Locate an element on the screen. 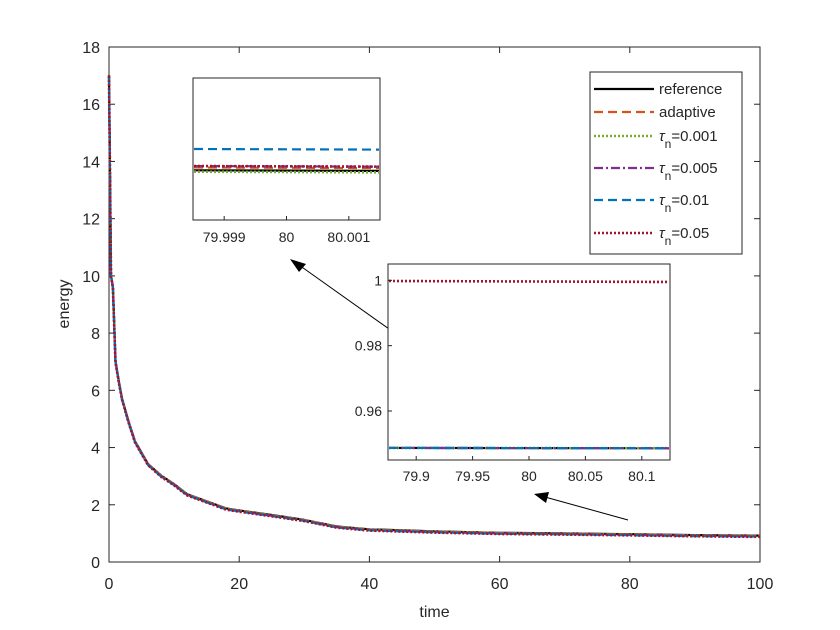 The image size is (840, 630). arrowhead-top-inset is located at coordinates (298, 265).